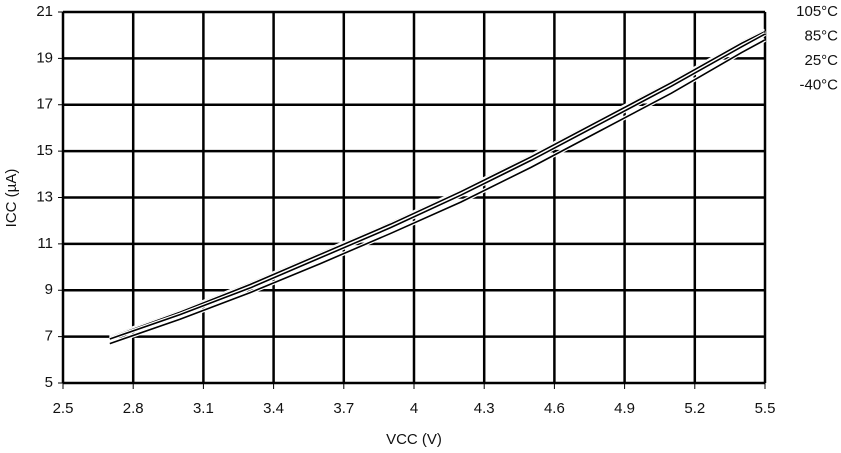 The width and height of the screenshot is (841, 453). Describe the element at coordinates (49, 289) in the screenshot. I see `y-tick-label: 9` at that location.